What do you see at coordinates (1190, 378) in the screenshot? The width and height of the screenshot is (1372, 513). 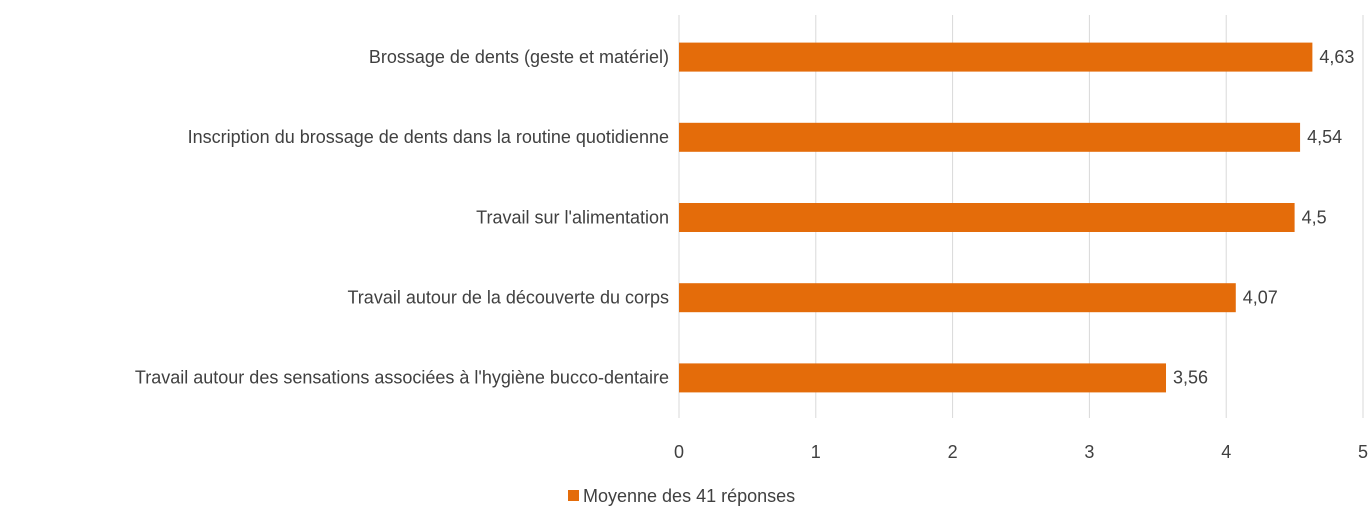 I see `data-label: 3,56` at bounding box center [1190, 378].